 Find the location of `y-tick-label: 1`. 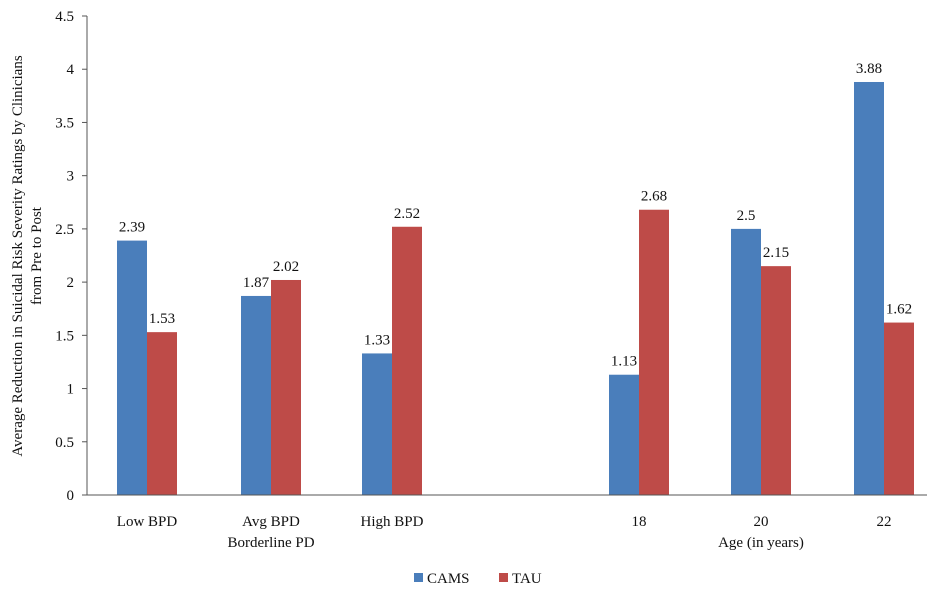

y-tick-label: 1 is located at coordinates (71, 390).